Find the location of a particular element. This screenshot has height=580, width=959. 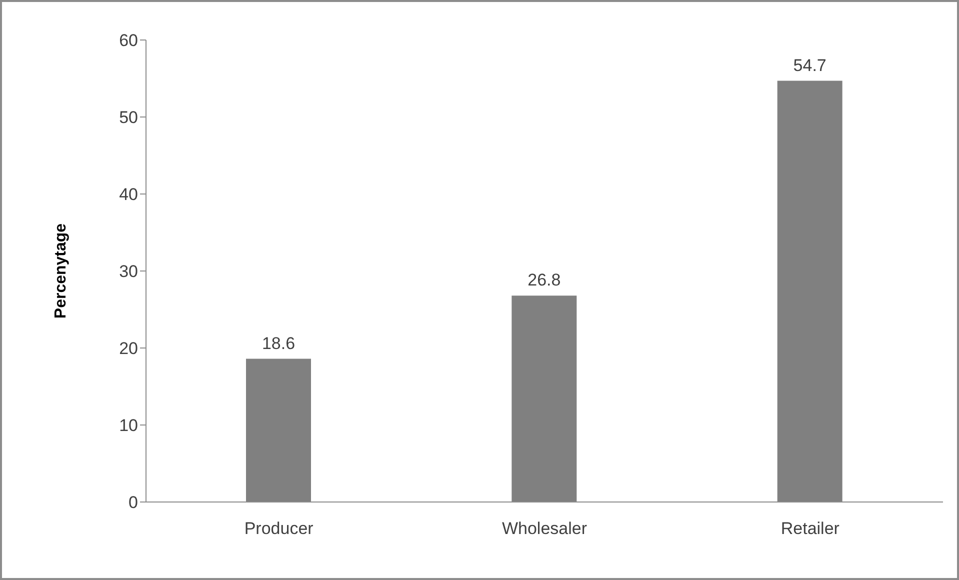

data-label: 18.6 is located at coordinates (279, 343).